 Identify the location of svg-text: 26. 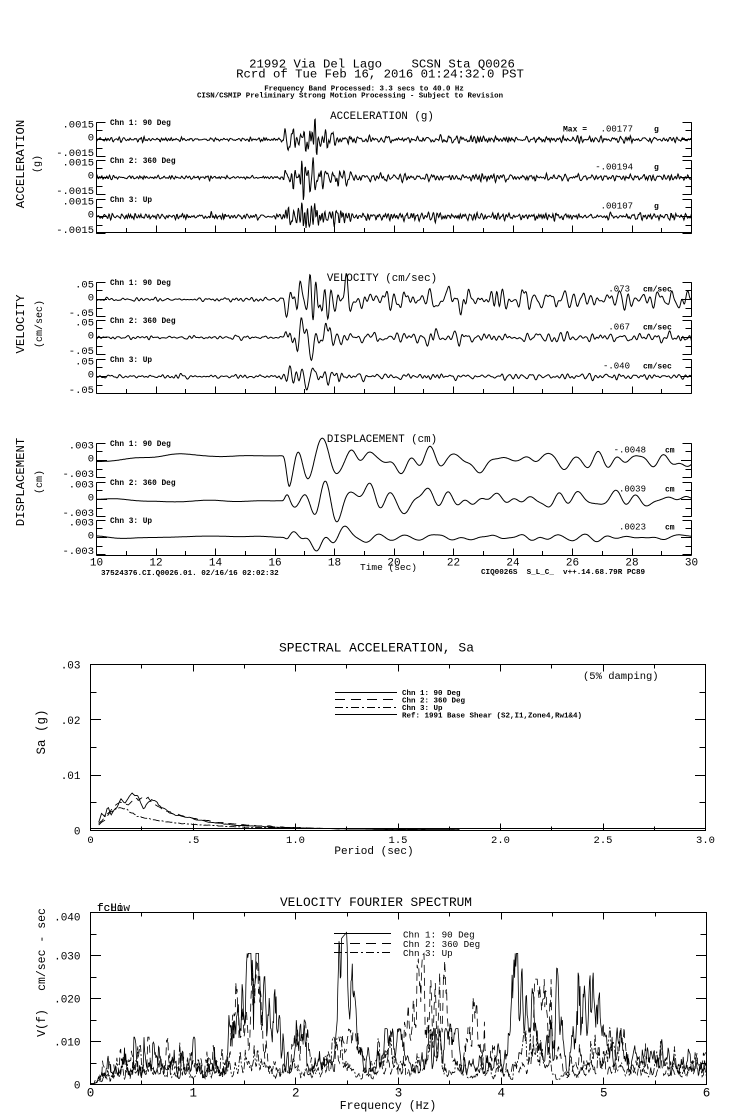
(572, 564).